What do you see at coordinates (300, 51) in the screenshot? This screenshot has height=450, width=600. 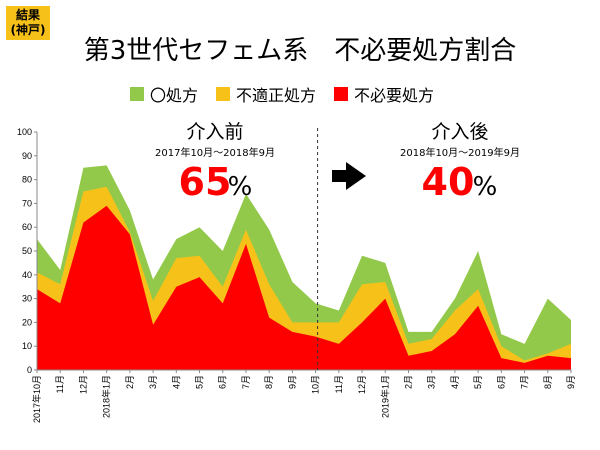 I see `page-title: 第3世代セフェム系 不必要処方割合` at bounding box center [300, 51].